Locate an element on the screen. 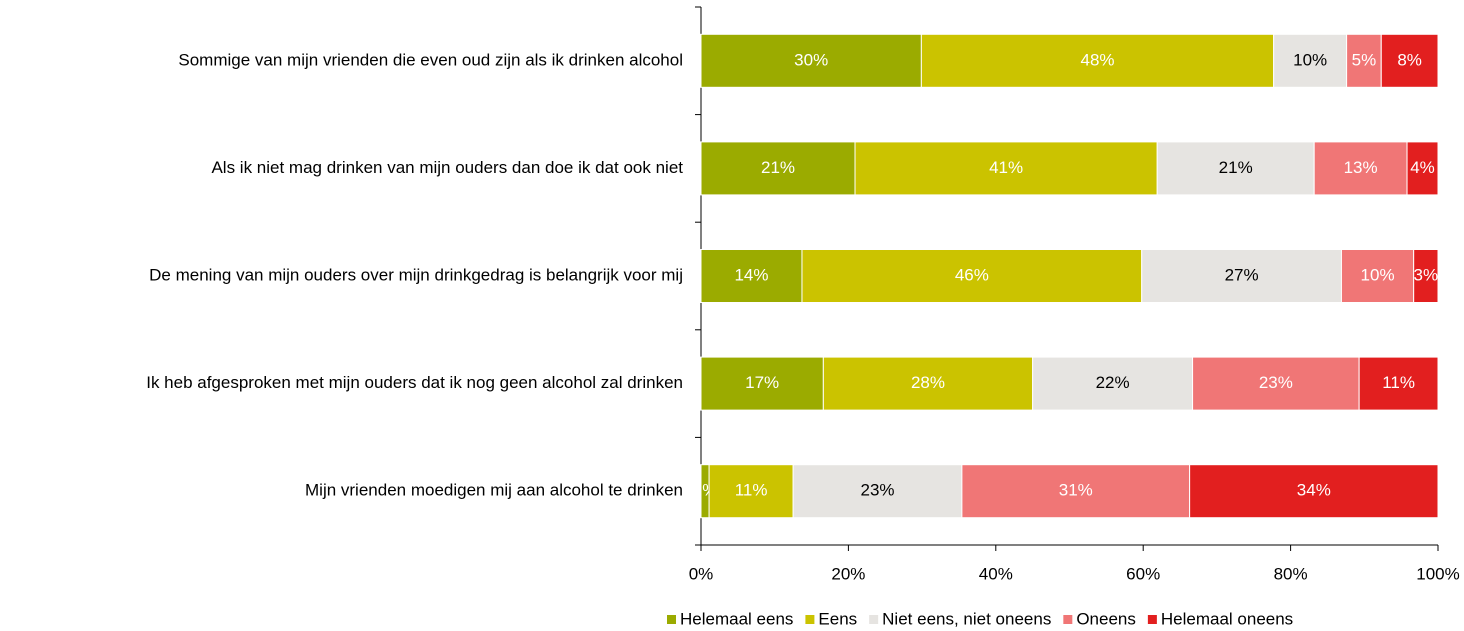  value-label: 46% is located at coordinates (972, 274).